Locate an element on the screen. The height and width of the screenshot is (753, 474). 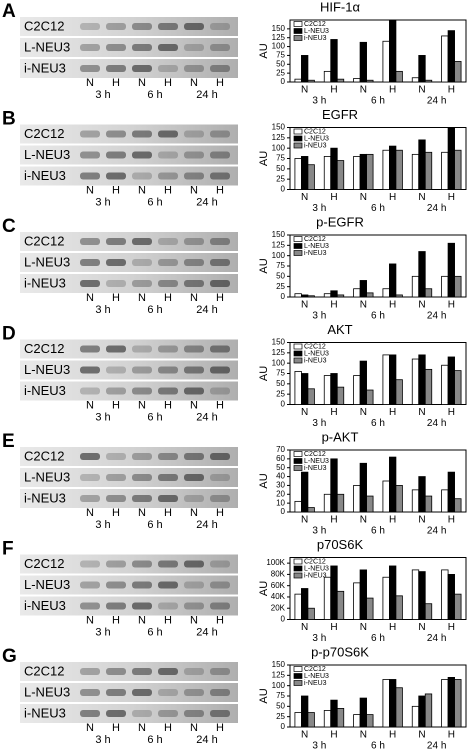
lane-group-label: 3 h is located at coordinates (102, 202).